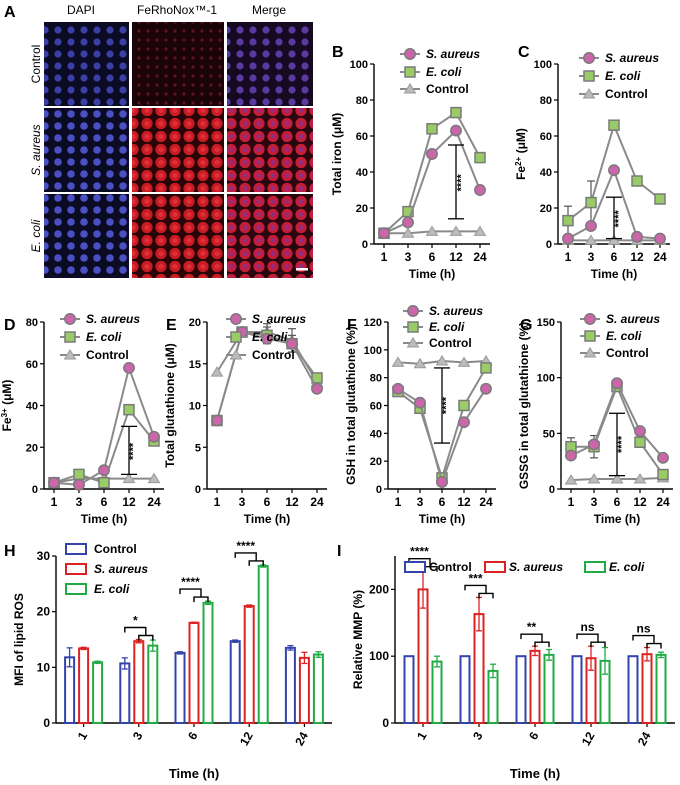  Describe the element at coordinates (526, 325) in the screenshot. I see `panel-letter: G` at that location.